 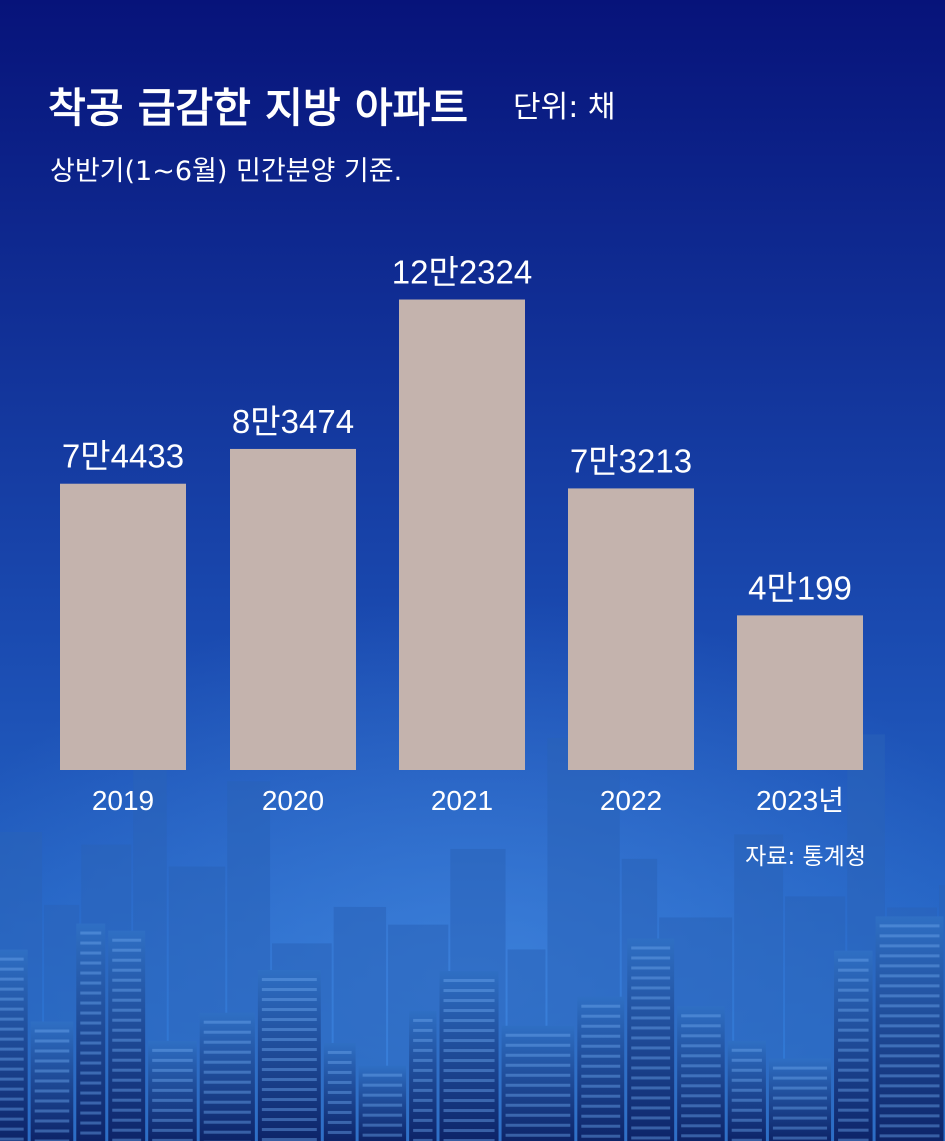 What do you see at coordinates (800, 587) in the screenshot?
I see `value-label: 4만199` at bounding box center [800, 587].